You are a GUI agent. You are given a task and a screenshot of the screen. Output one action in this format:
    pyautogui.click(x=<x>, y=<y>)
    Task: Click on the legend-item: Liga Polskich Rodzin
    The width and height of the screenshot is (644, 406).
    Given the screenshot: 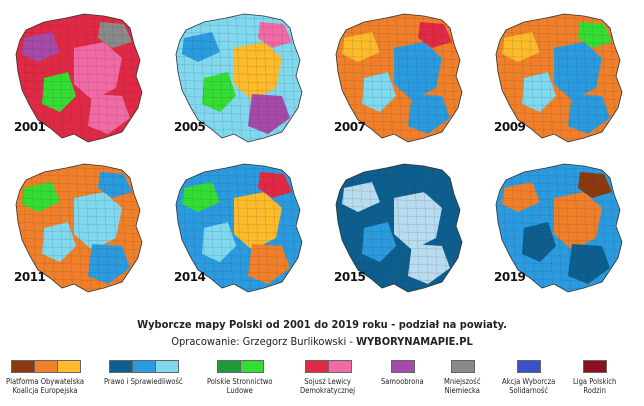 What is the action you would take?
    pyautogui.click(x=594, y=377)
    